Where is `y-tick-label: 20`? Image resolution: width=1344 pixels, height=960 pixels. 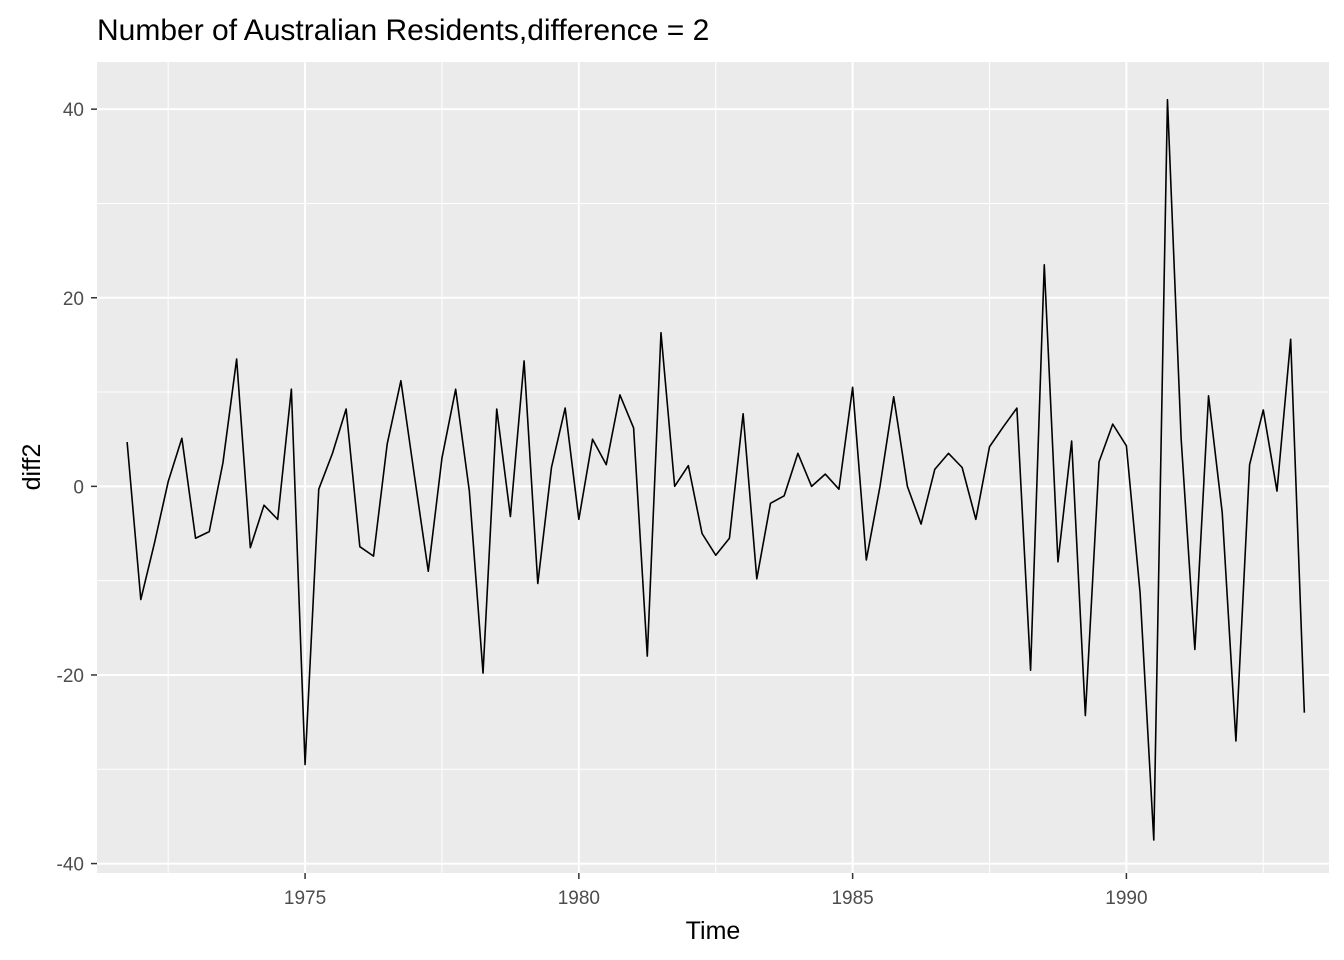
y-tick-label: 20 is located at coordinates (73, 299).